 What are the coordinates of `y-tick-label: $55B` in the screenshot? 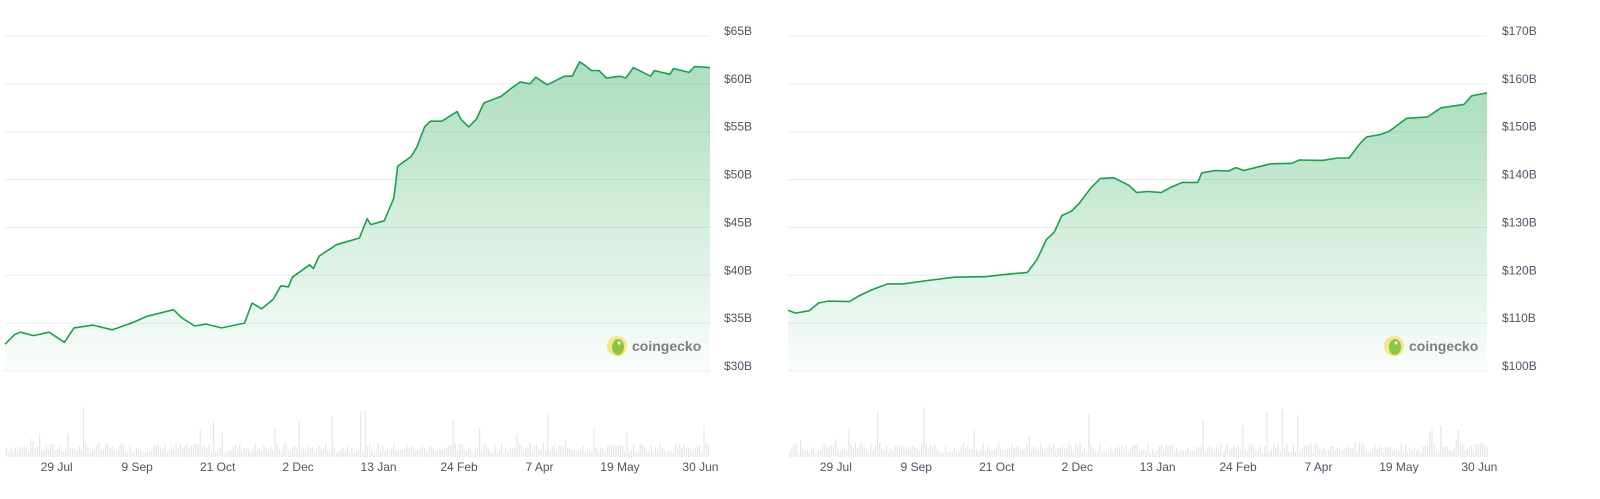 It's located at (738, 127).